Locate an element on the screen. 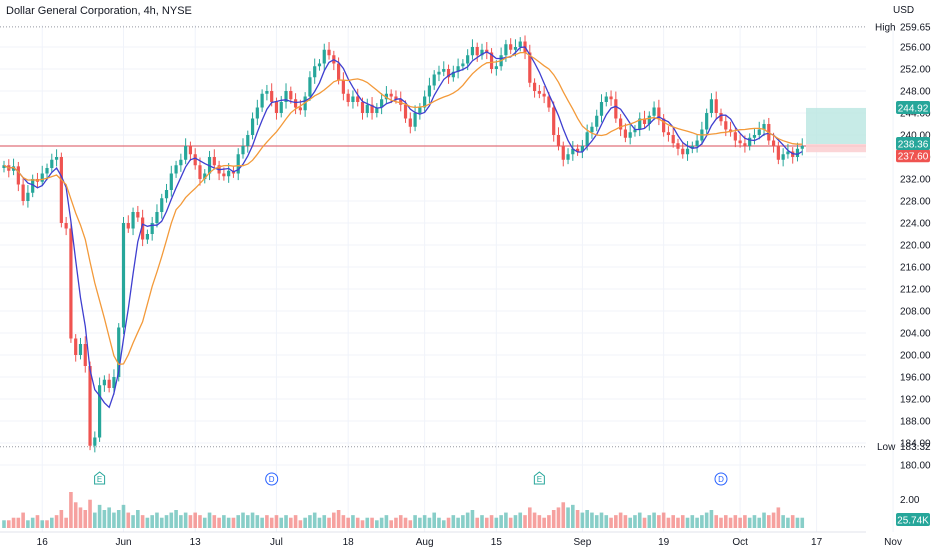 Image resolution: width=932 pixels, height=550 pixels. time-axis: 16 Jun 13 Jul 18 Aug 15 Sep 19 Oct 17 Nov is located at coordinates (469, 542).